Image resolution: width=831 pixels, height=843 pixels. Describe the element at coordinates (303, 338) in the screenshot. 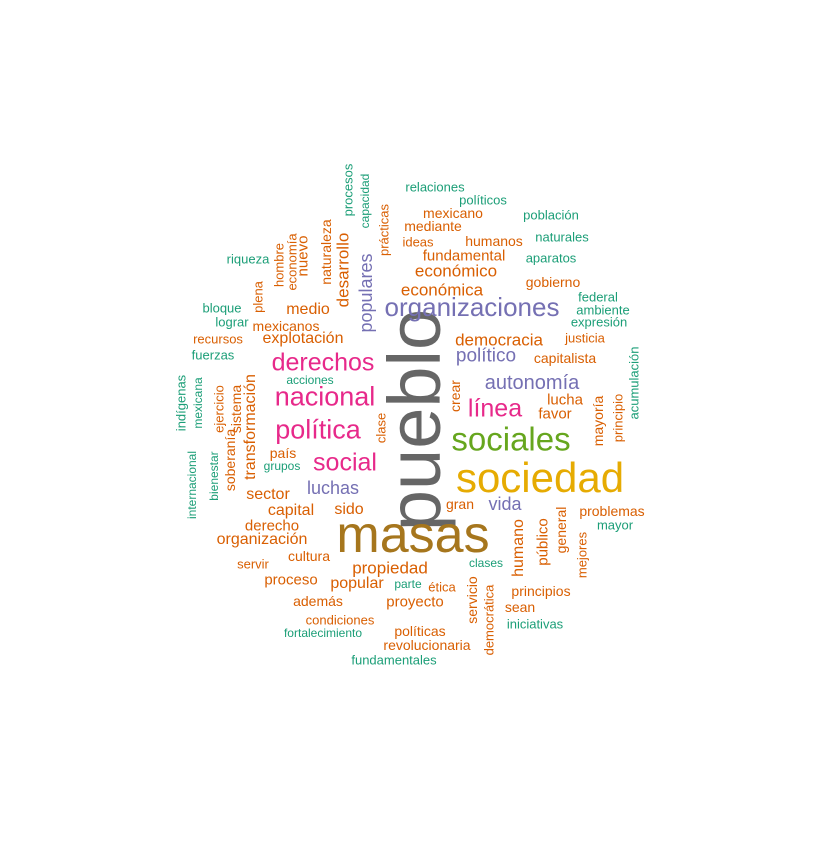

I see `word: explotación` at that location.